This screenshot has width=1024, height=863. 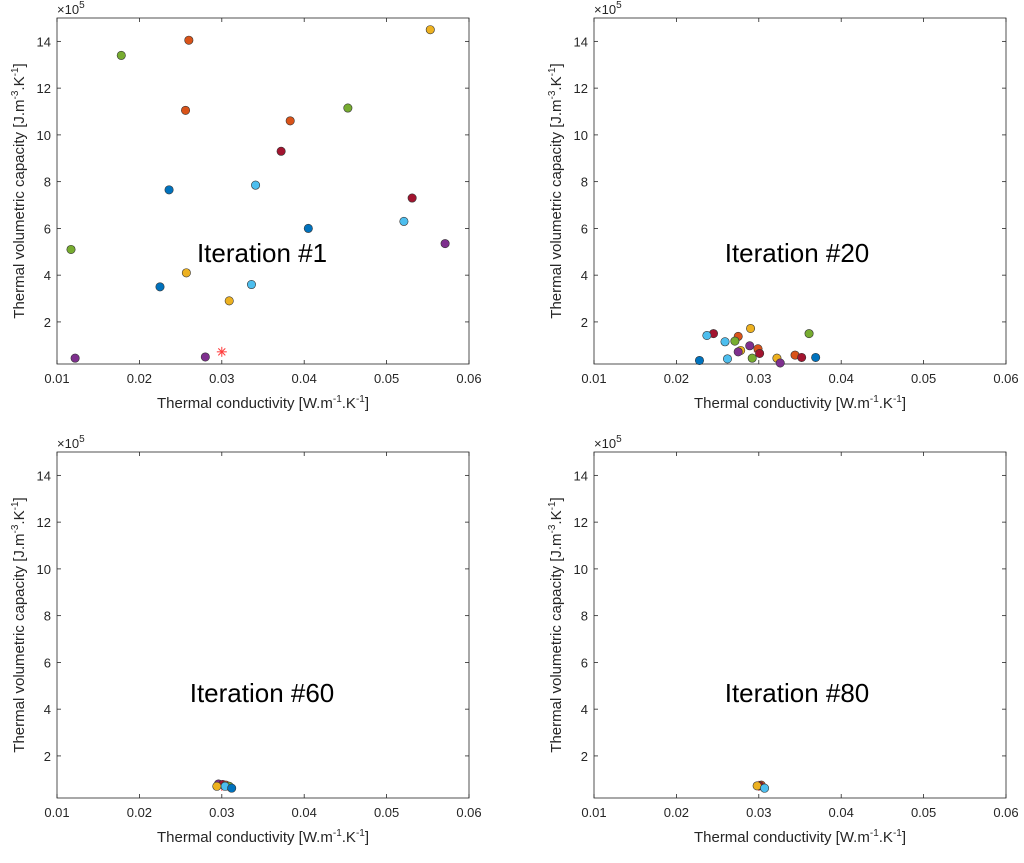 I want to click on panel-title: Iteration #20, so click(x=797, y=253).